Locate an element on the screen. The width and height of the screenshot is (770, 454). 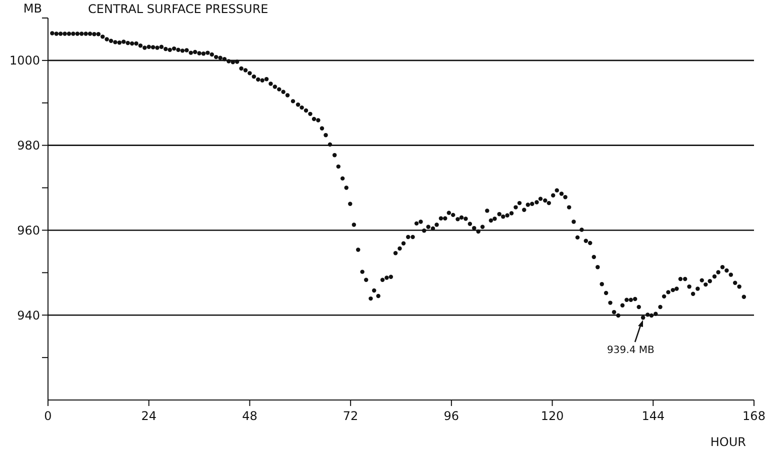
x-axis-title: HOUR is located at coordinates (728, 442).